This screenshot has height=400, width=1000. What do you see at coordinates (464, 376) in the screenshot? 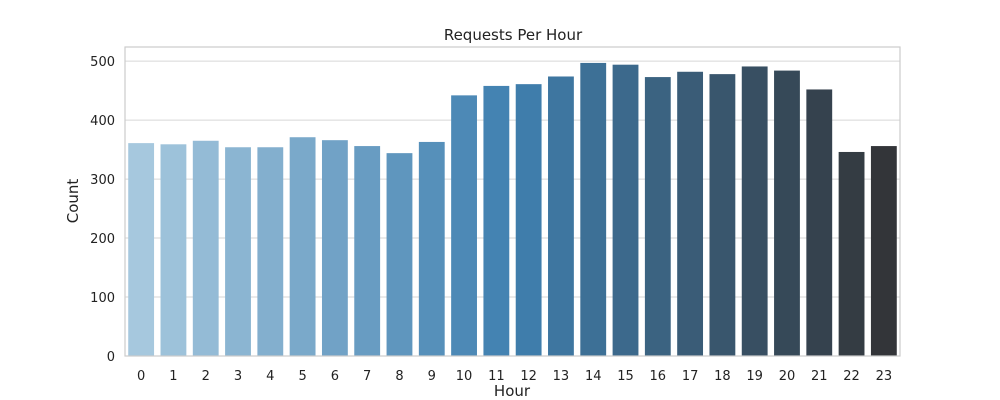
I see `x-tick-label: 10` at bounding box center [464, 376].